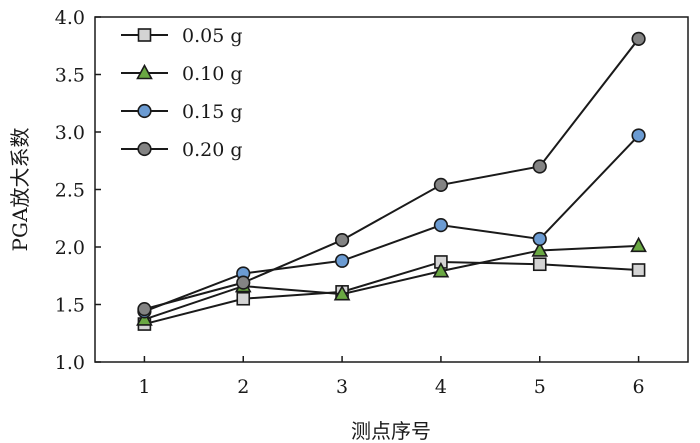 The image size is (700, 443). I want to click on series-line-0-10-g, so click(391, 282).